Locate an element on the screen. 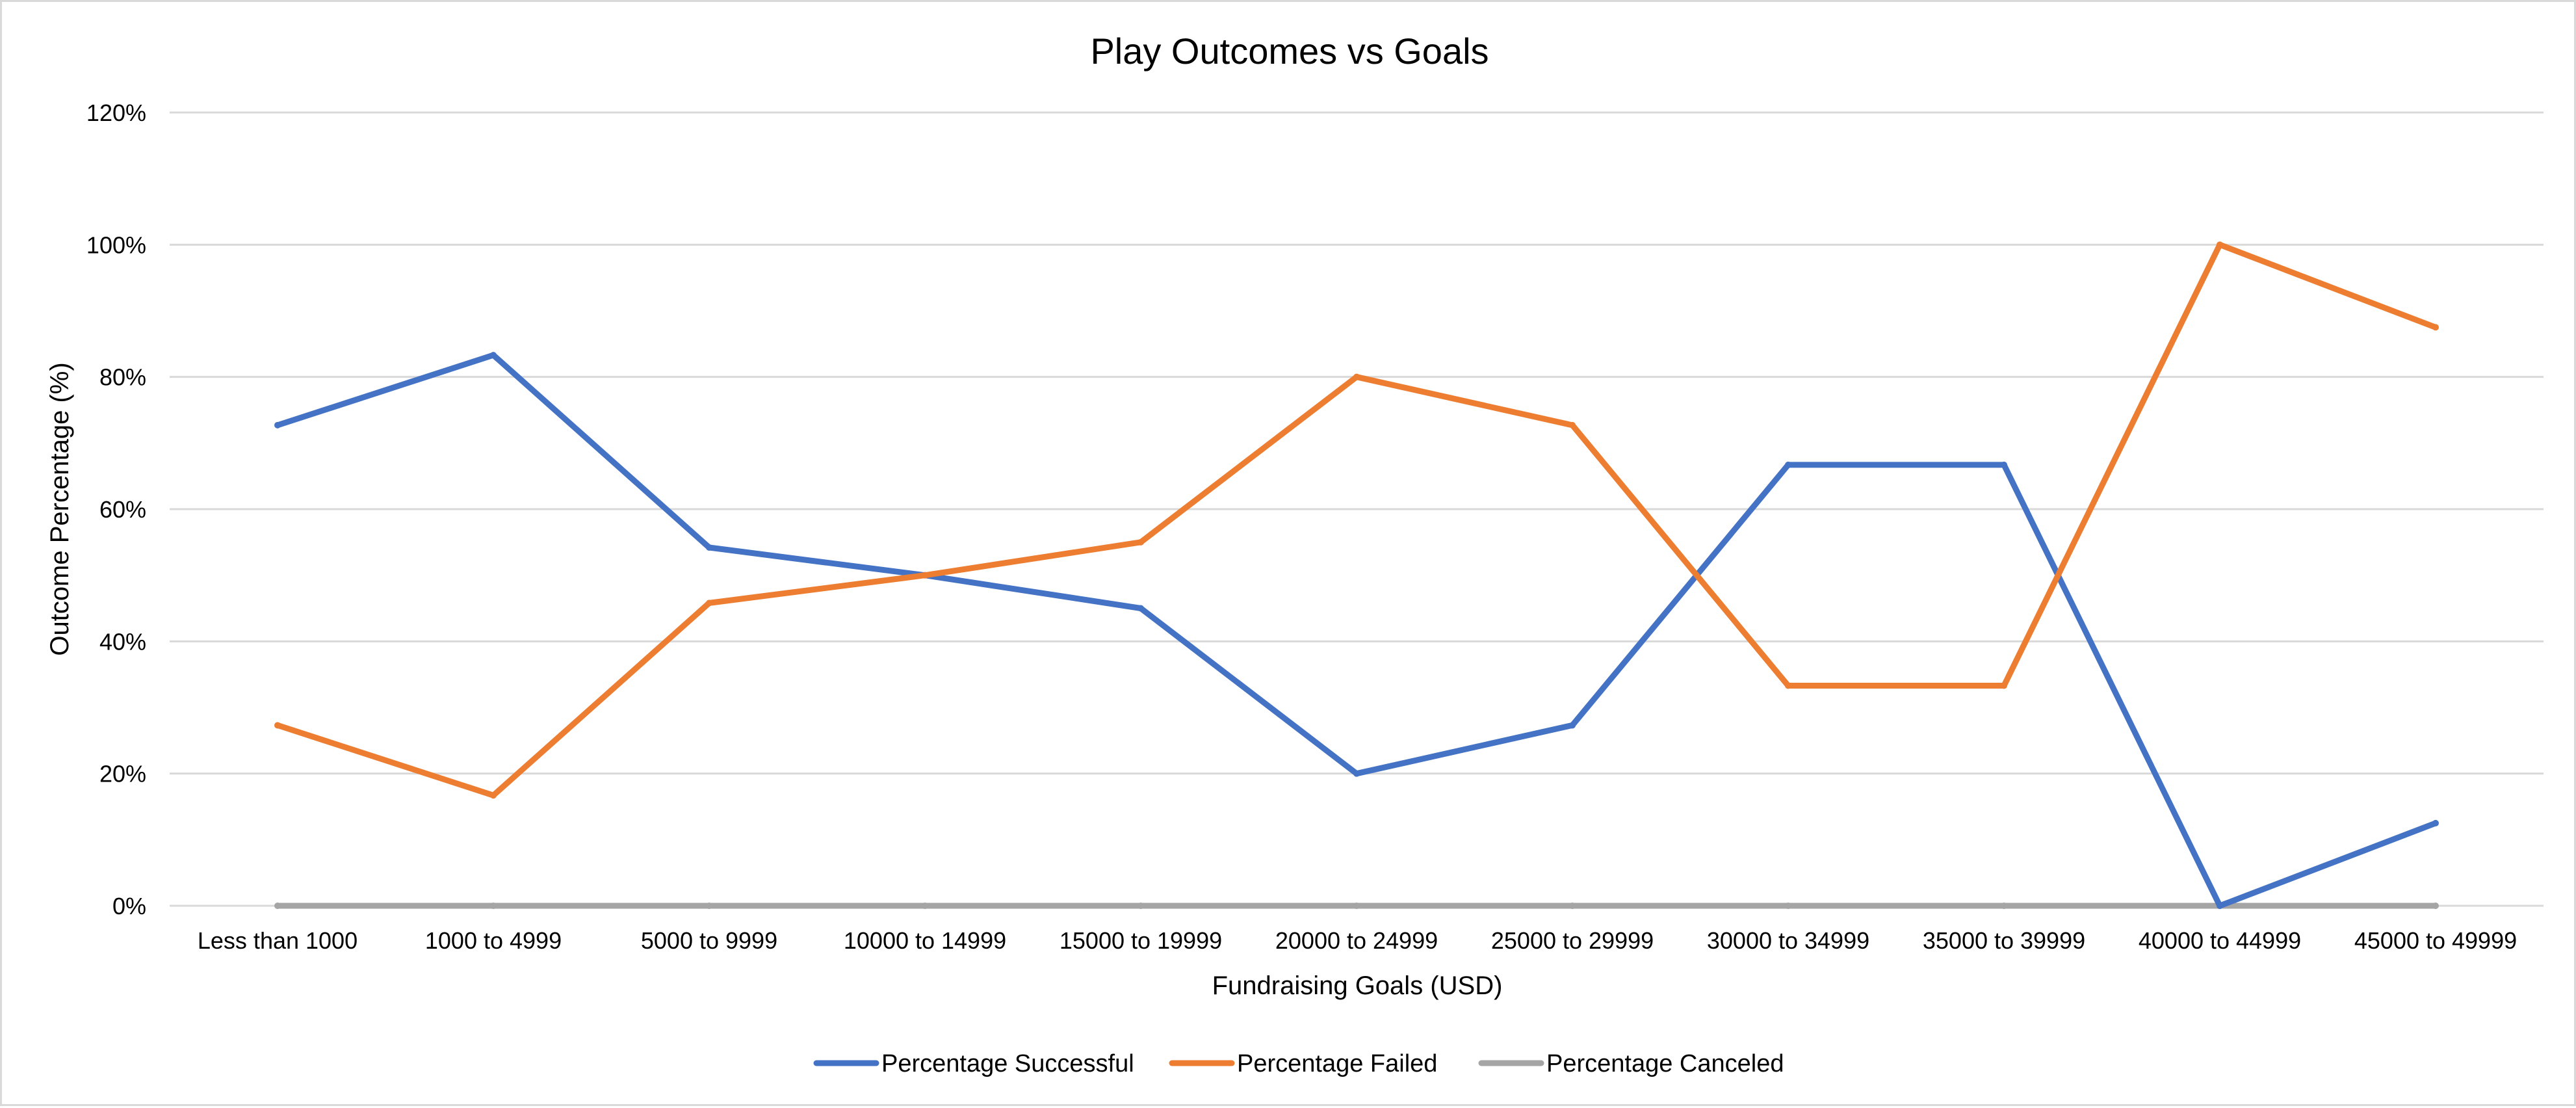 The image size is (2576, 1108). y-tick-label: 40% is located at coordinates (122, 641).